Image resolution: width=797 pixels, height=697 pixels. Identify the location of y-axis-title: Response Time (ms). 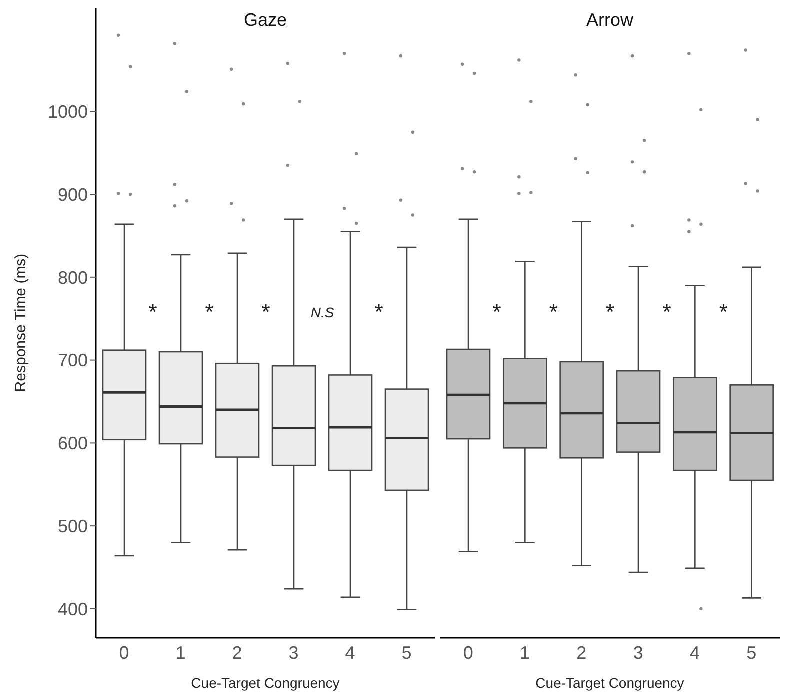
(21, 323).